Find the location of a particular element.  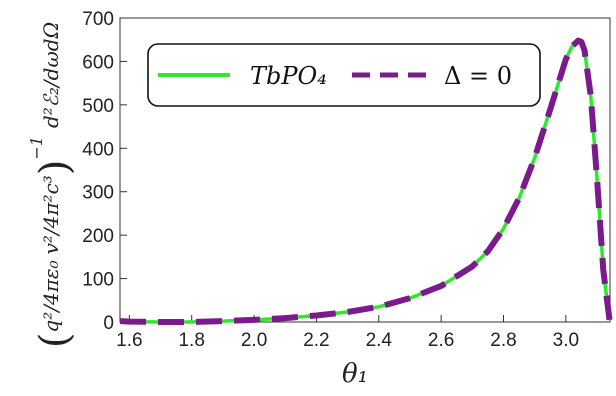

x-tick-label: 1.8 is located at coordinates (191, 340).